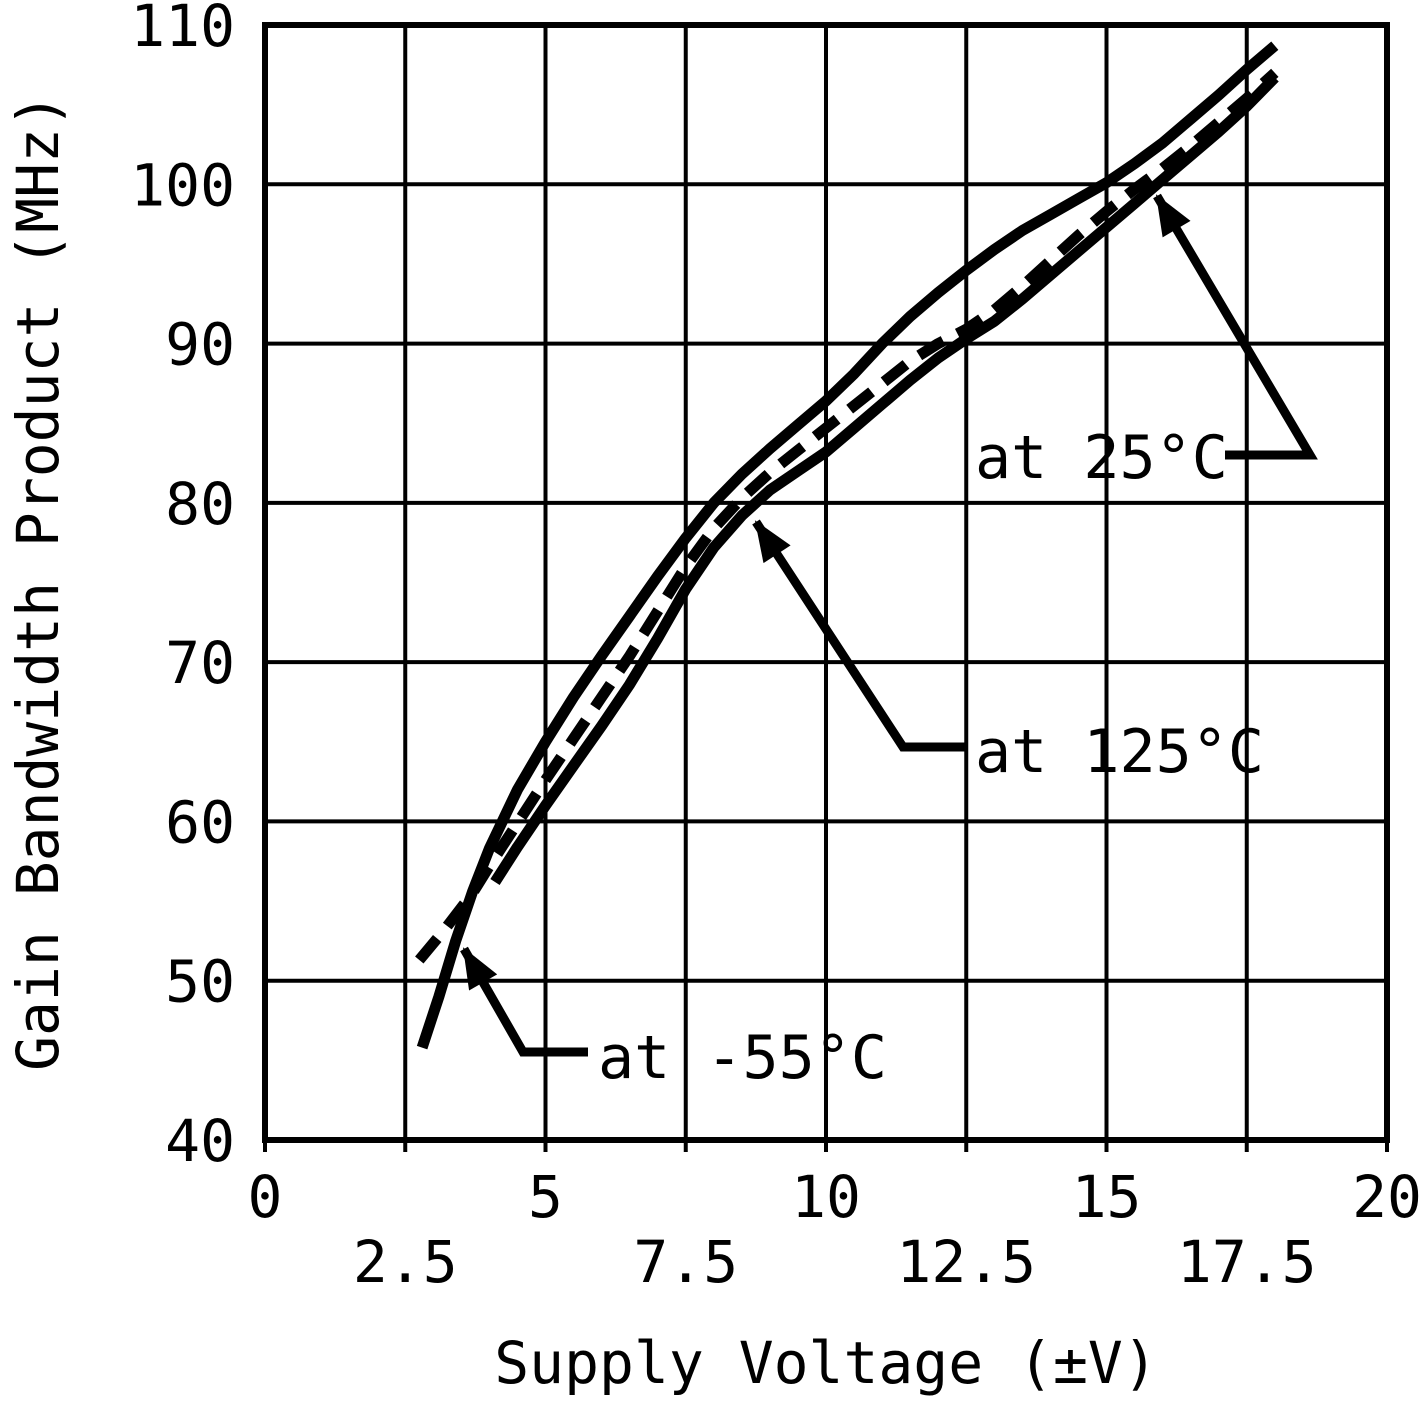 This screenshot has height=1401, width=1422. Describe the element at coordinates (200, 982) in the screenshot. I see `y-tick-label: 50` at that location.